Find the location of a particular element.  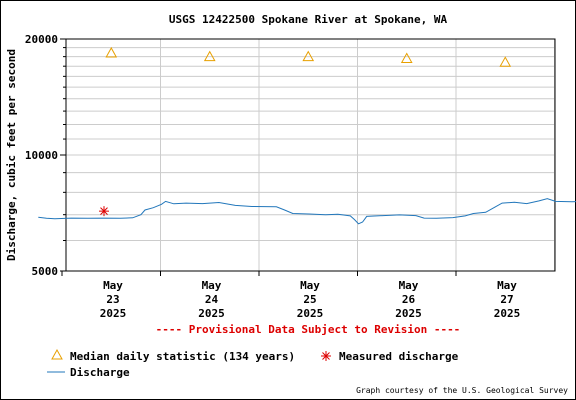

median-daily-series is located at coordinates (308, 56).